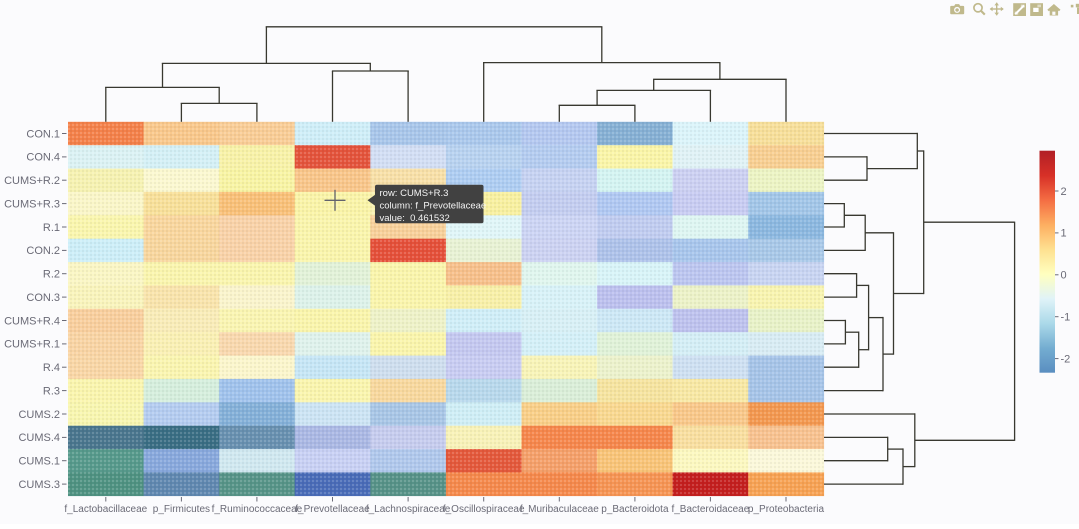  What do you see at coordinates (51, 275) in the screenshot?
I see `svg-text: R.2` at bounding box center [51, 275].